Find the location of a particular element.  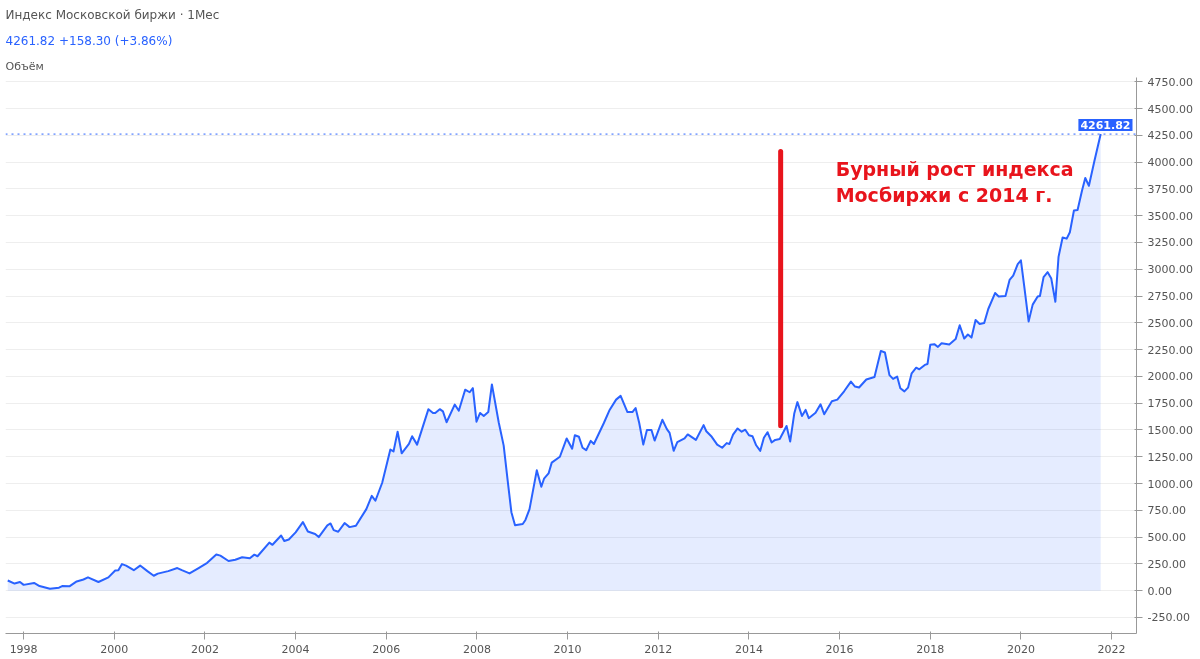

chart-title: Индекс Московской биржи · 1Мес is located at coordinates (112, 14).